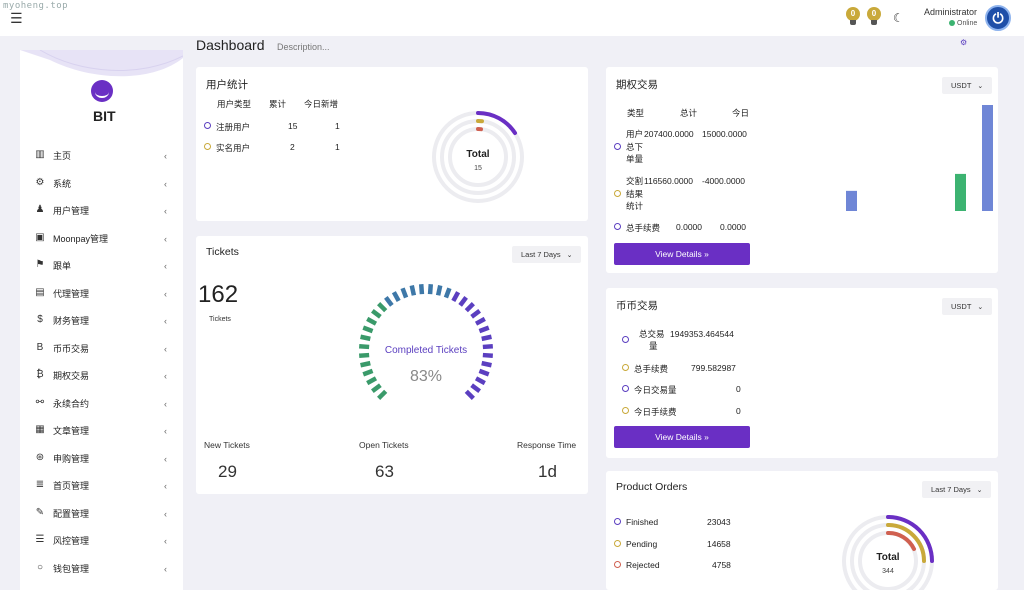 The height and width of the screenshot is (590, 1024). What do you see at coordinates (951, 12) in the screenshot?
I see `user-name: Administrator` at bounding box center [951, 12].